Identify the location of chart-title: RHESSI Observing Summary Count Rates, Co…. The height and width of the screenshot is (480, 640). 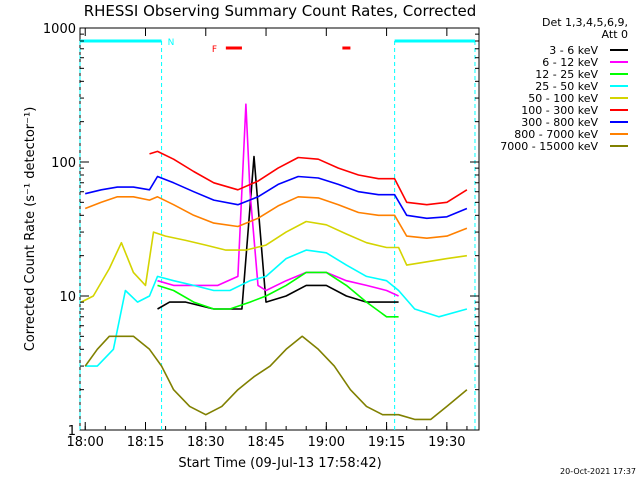
(280, 11).